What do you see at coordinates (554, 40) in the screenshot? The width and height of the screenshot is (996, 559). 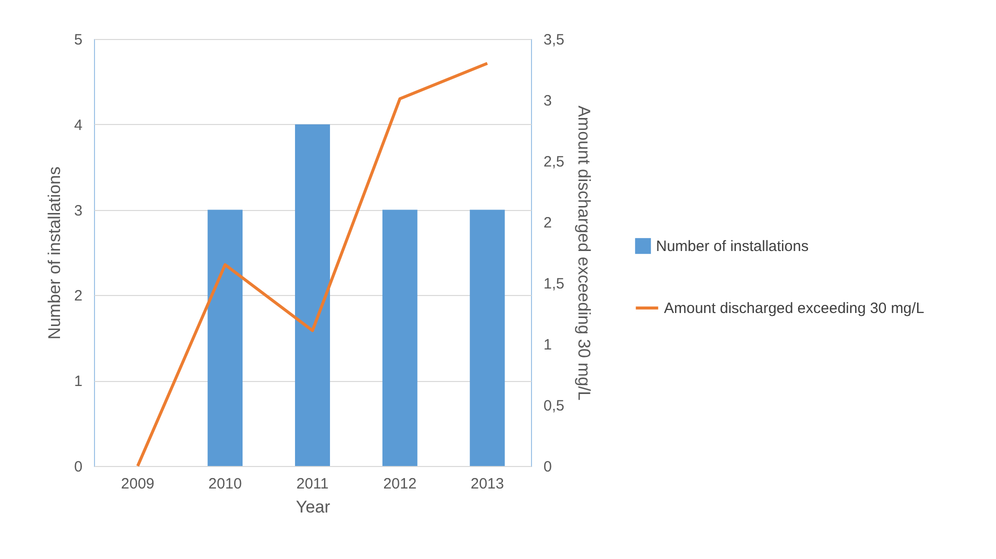 I see `y2-tick-label: 3,5` at bounding box center [554, 40].